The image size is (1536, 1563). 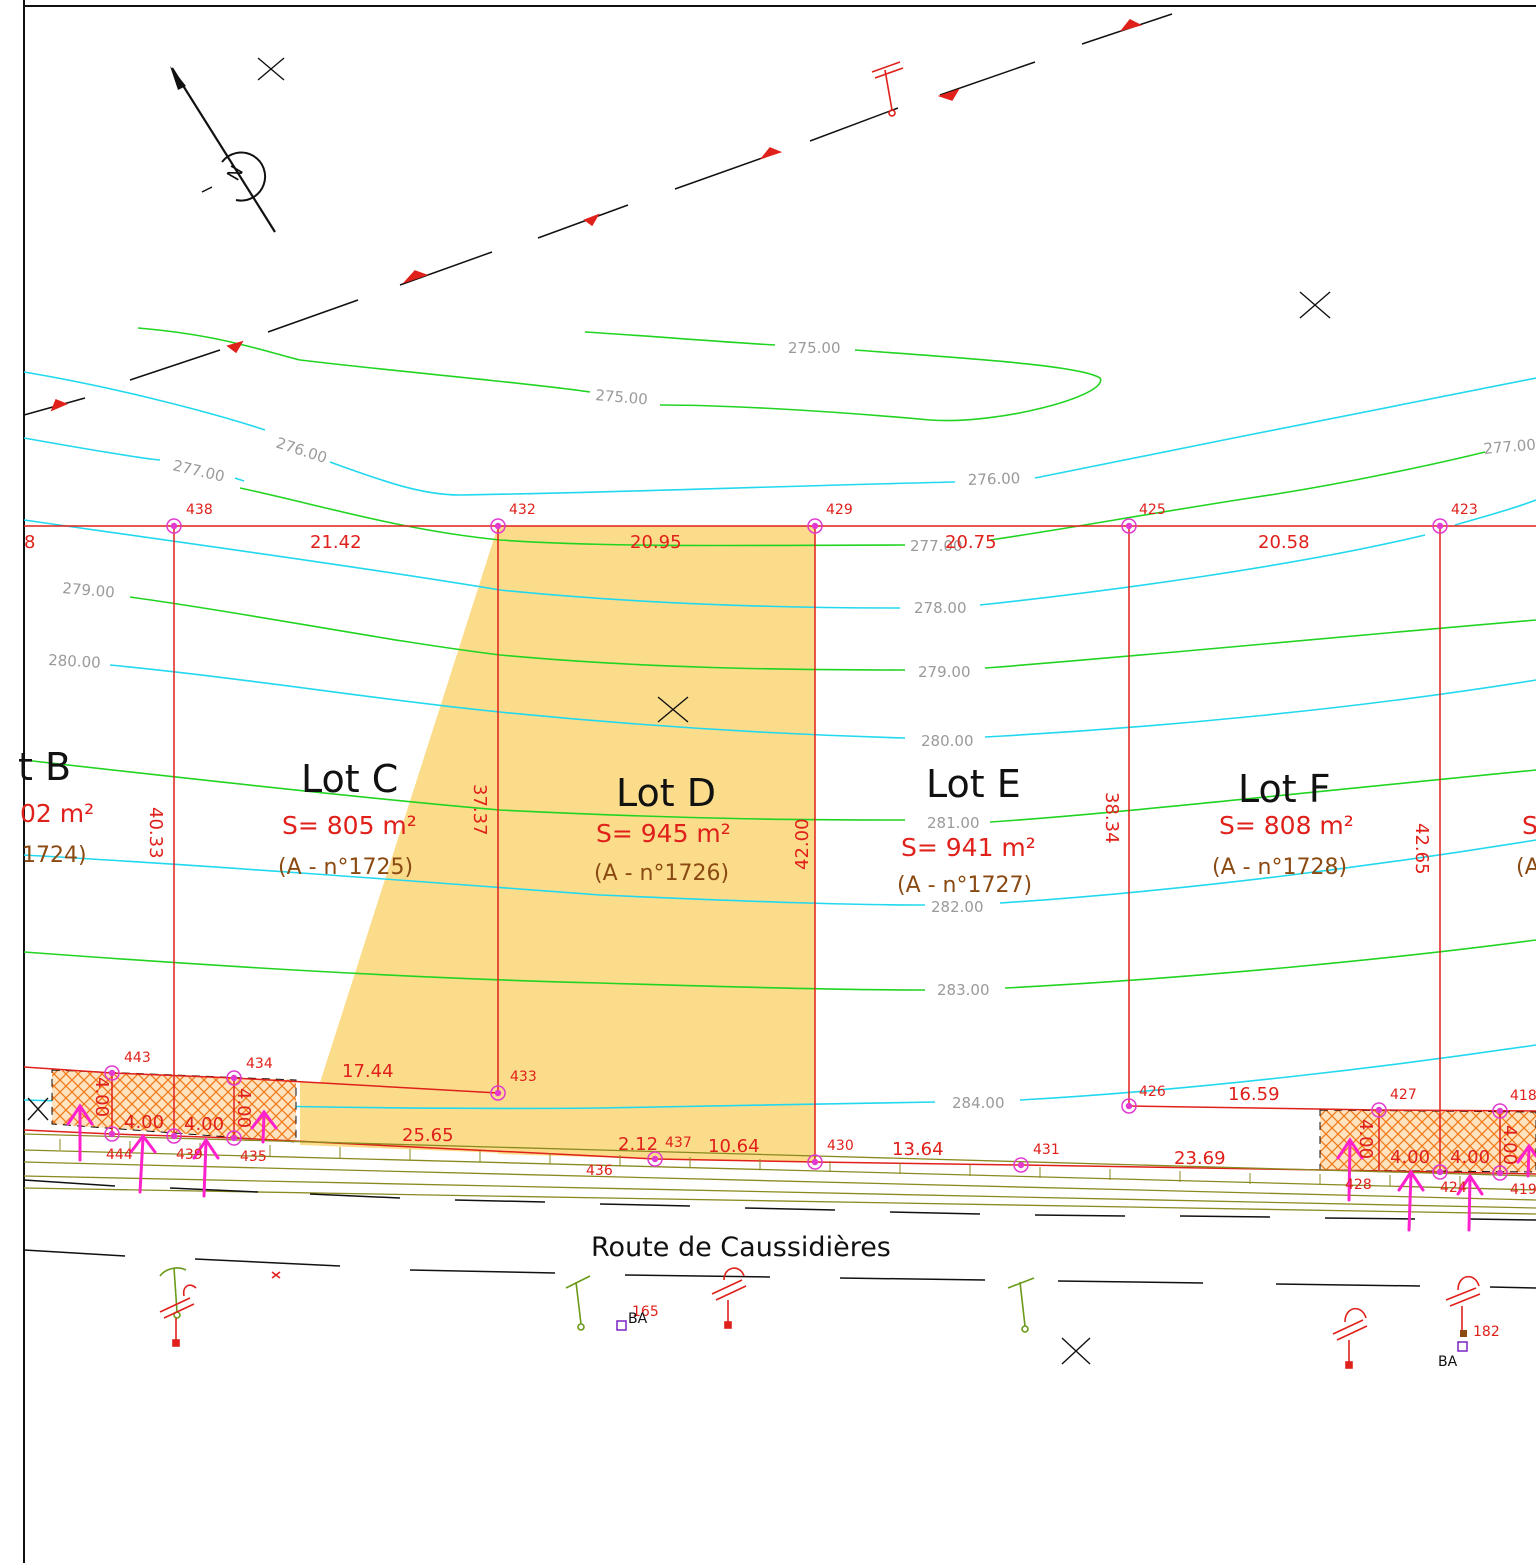 What do you see at coordinates (1279, 867) in the screenshot?
I see `lot-ref: (A - n°1728)` at bounding box center [1279, 867].